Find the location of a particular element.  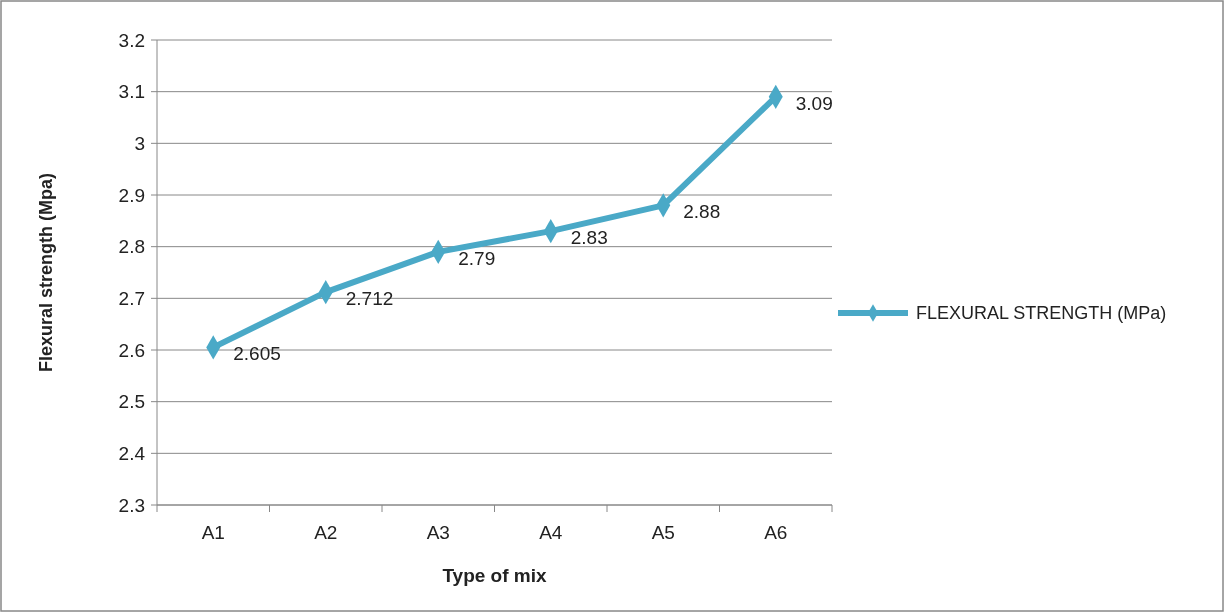

y-tick-label: 3.2 is located at coordinates (131, 40).